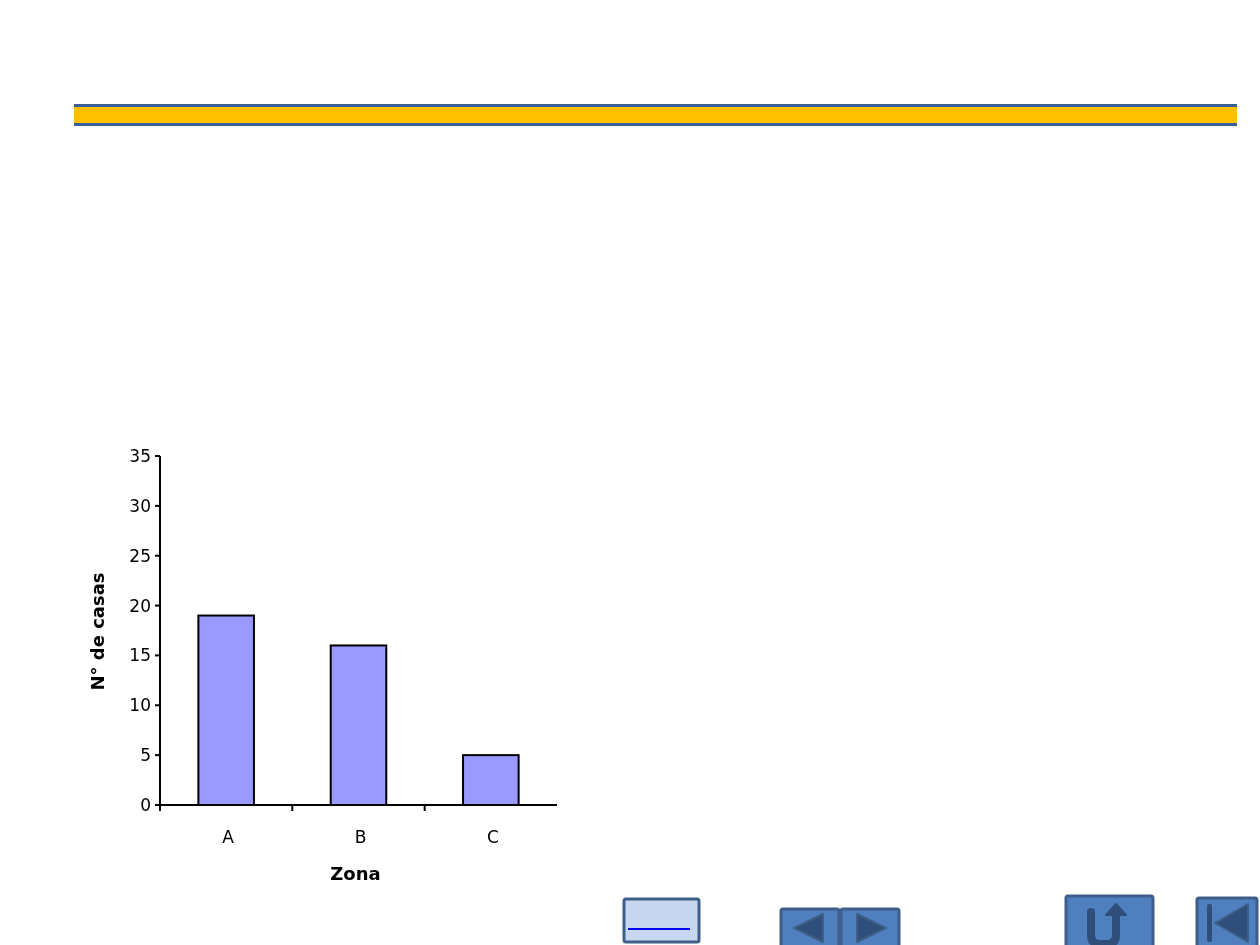  What do you see at coordinates (360, 836) in the screenshot?
I see `x-tick-label: B` at bounding box center [360, 836].